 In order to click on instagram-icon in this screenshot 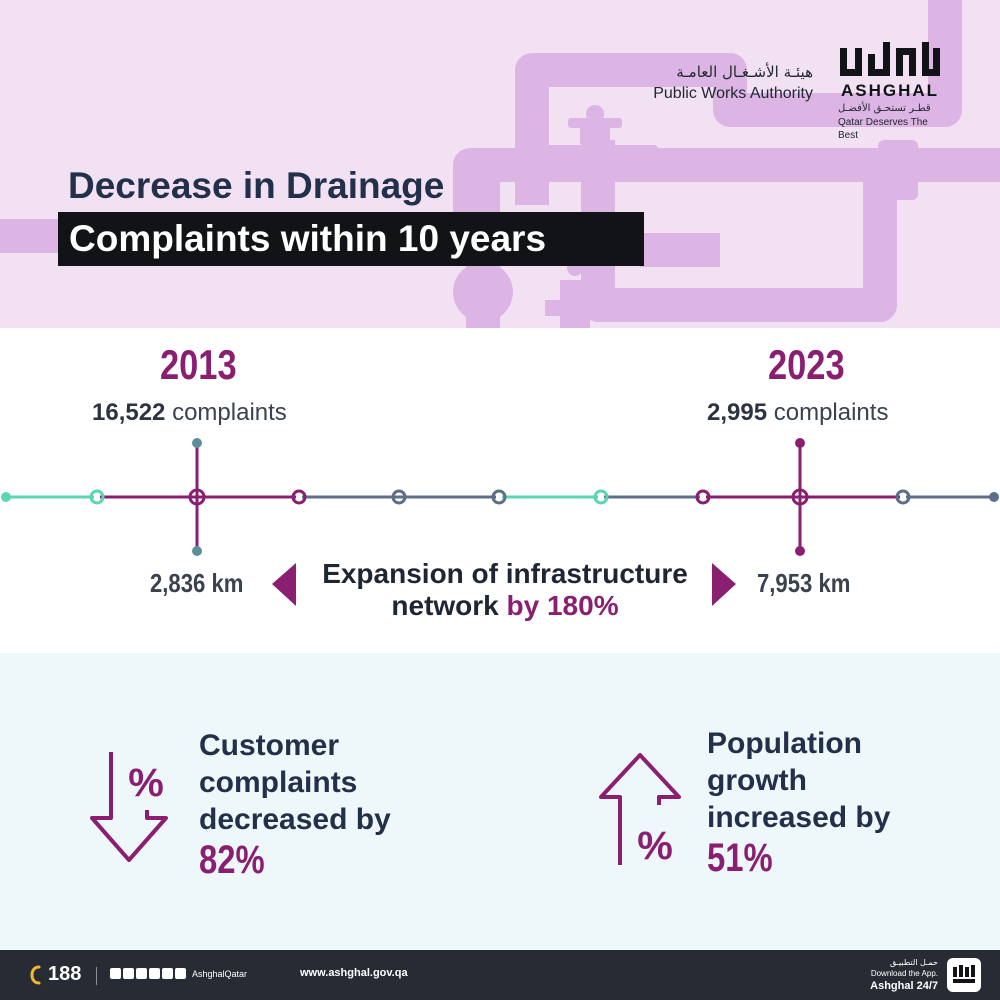, I will do `click(128, 973)`.